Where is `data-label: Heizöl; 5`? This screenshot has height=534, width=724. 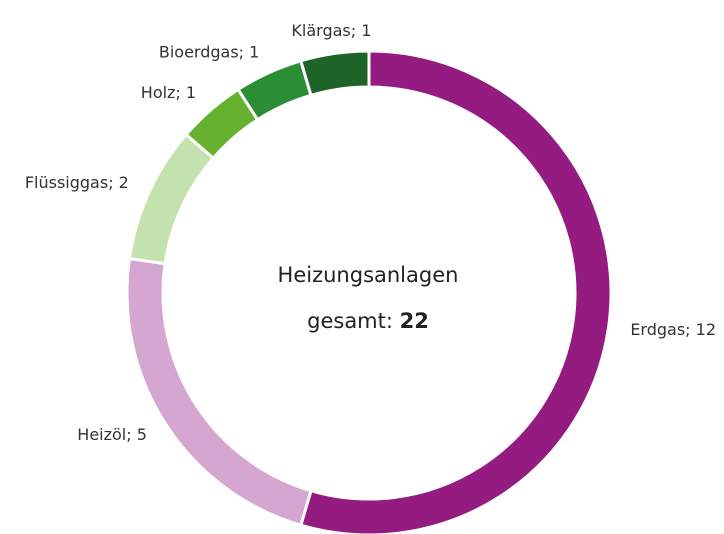 data-label: Heizöl; 5 is located at coordinates (112, 434).